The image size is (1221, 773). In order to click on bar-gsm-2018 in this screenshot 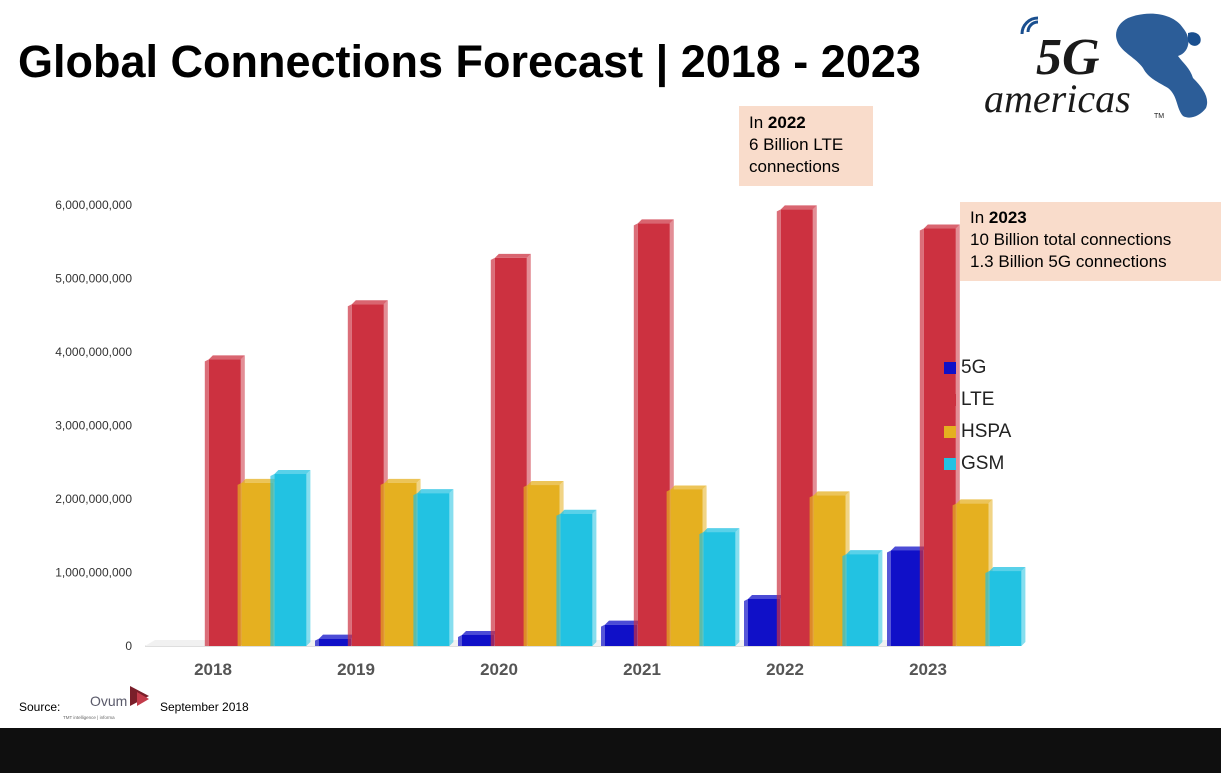, I will do `click(290, 558)`.